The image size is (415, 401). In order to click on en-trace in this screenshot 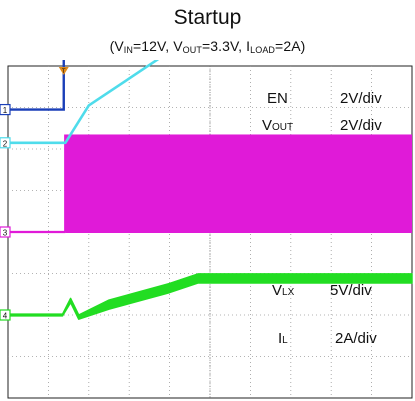, I will do `click(36, 85)`.